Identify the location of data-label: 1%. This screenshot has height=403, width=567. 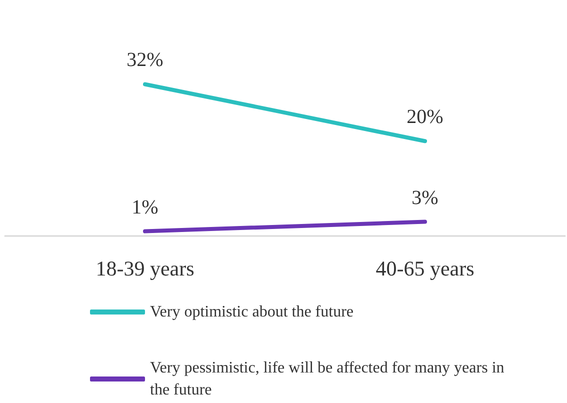
(145, 207).